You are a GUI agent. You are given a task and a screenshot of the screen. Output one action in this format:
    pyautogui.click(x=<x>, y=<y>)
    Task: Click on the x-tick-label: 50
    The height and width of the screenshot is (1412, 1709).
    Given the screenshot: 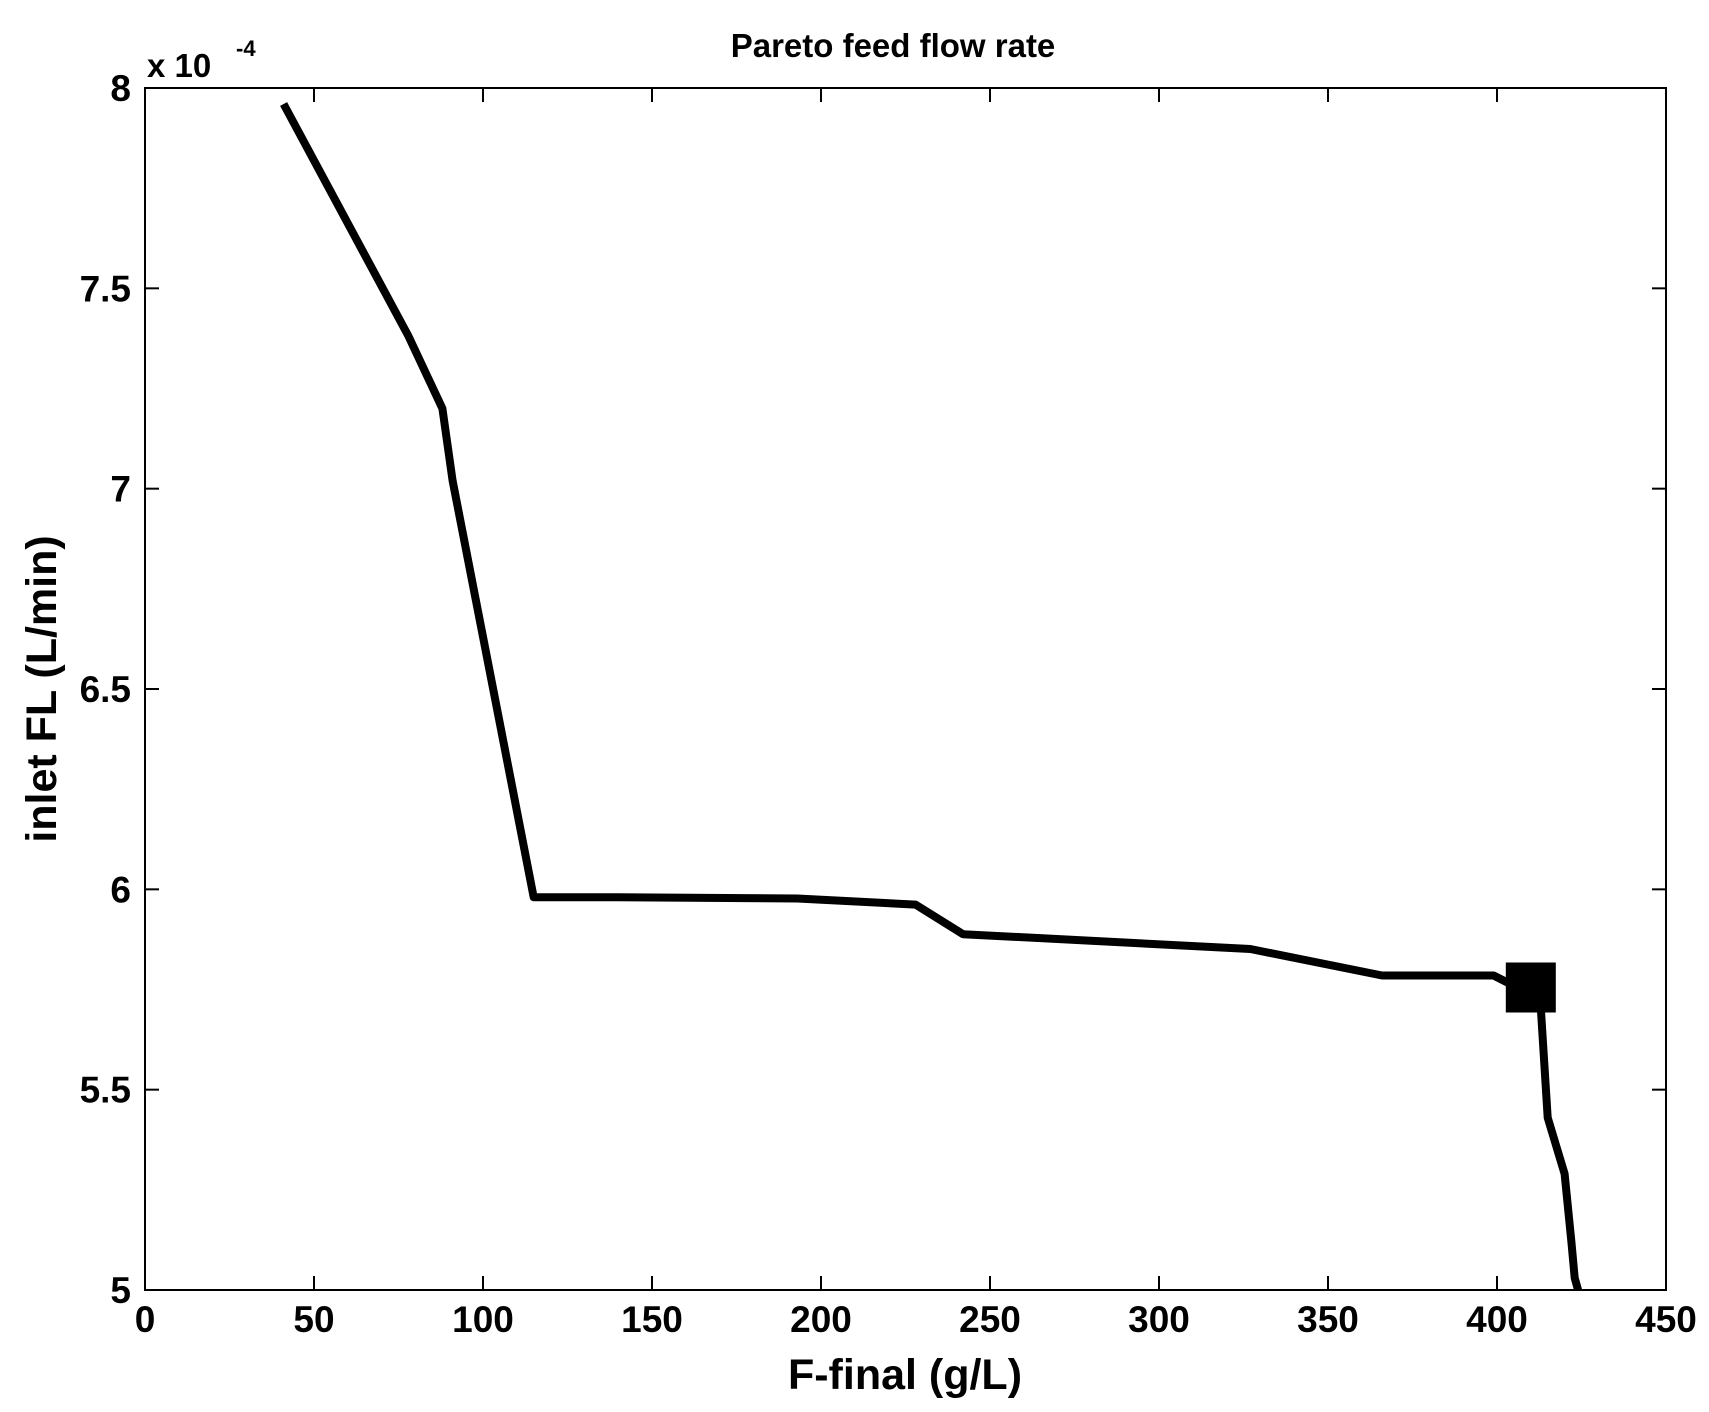 What is the action you would take?
    pyautogui.click(x=313, y=1319)
    